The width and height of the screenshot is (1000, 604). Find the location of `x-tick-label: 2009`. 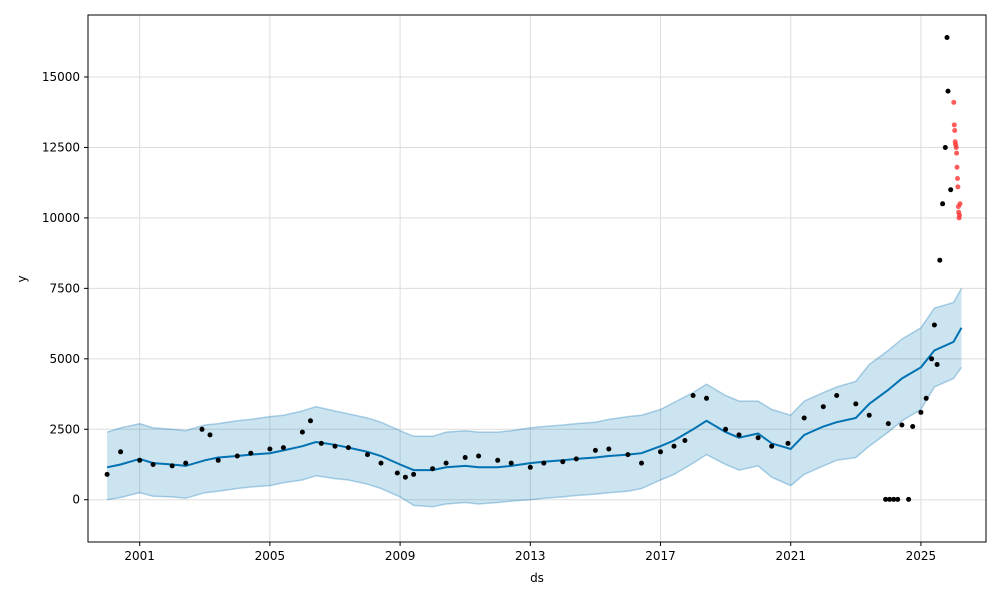

x-tick-label: 2009 is located at coordinates (400, 556).